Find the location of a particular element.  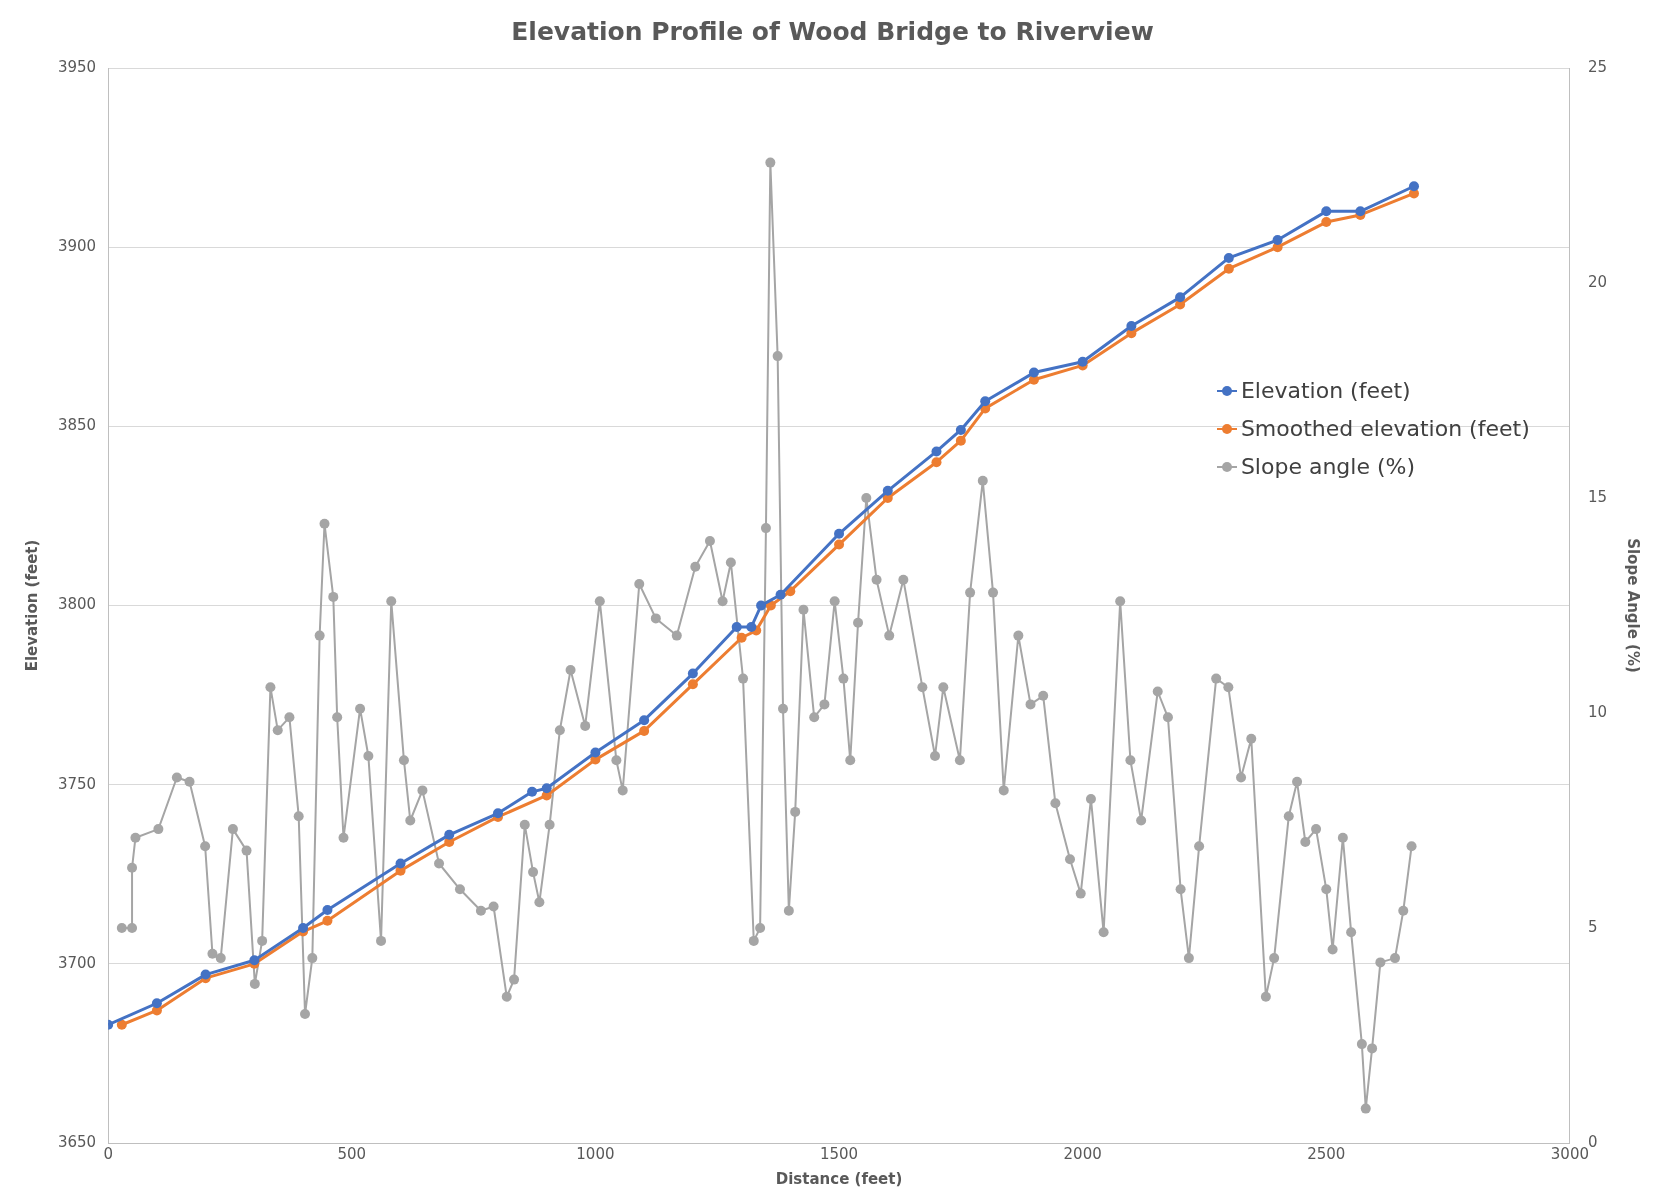

y2-tick-label: 20 is located at coordinates (1597, 281).